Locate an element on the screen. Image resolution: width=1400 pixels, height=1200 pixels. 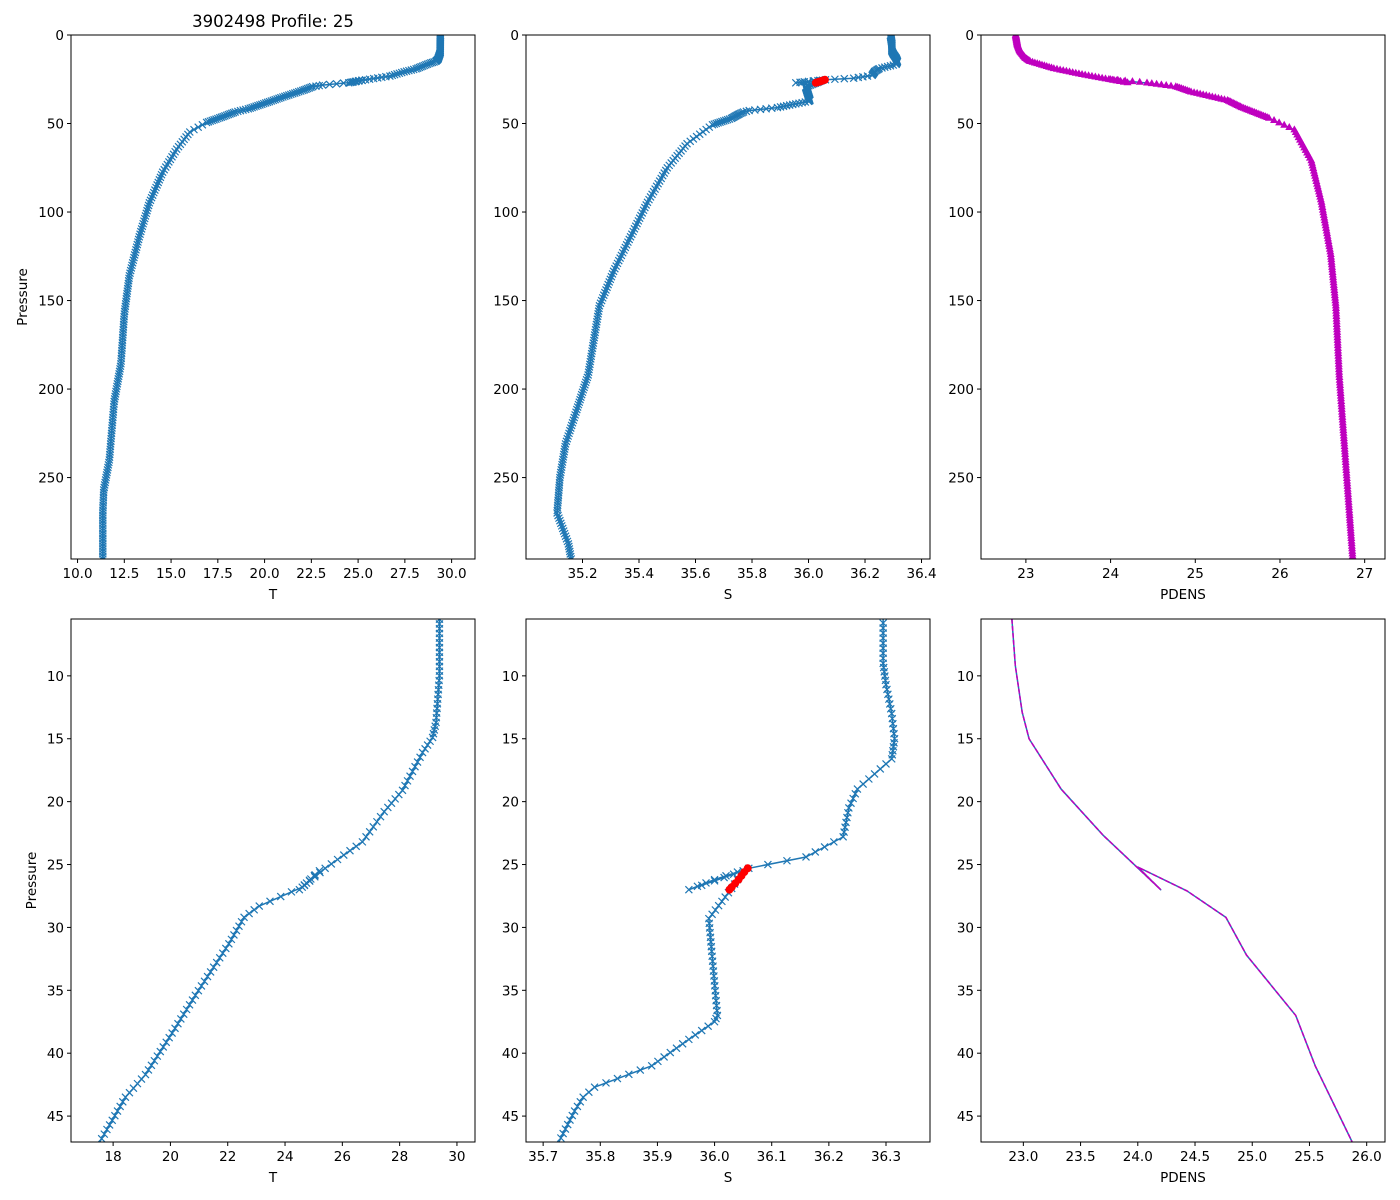
figure-title: 3902498 Profile: 25 is located at coordinates (273, 21).